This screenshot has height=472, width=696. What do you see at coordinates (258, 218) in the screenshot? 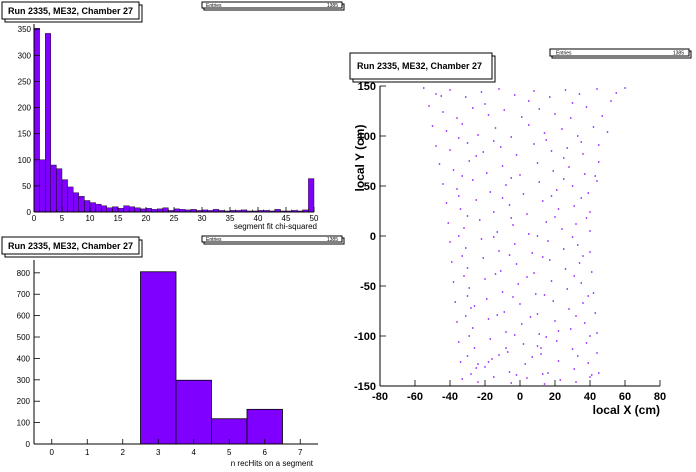
I see `chi2-x-tick-label: 40` at bounding box center [258, 218].